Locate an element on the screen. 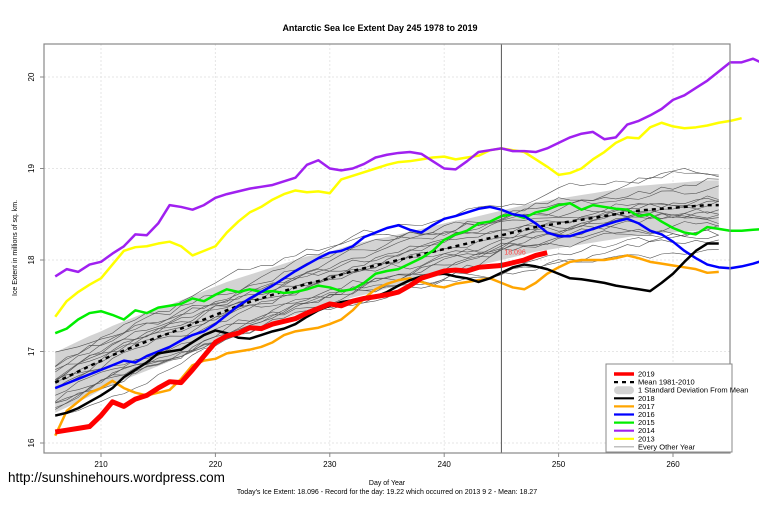  y-tick-label: 19 is located at coordinates (31, 168).